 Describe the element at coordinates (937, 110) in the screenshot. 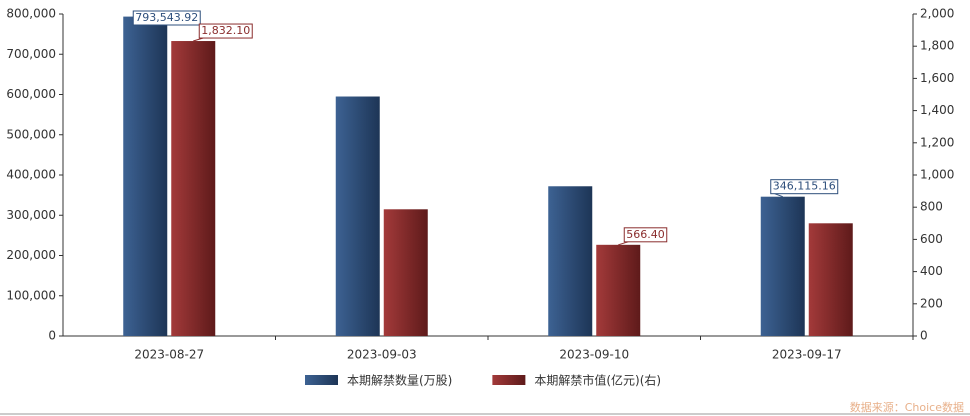

I see `y2-tick-label: 1,400` at that location.